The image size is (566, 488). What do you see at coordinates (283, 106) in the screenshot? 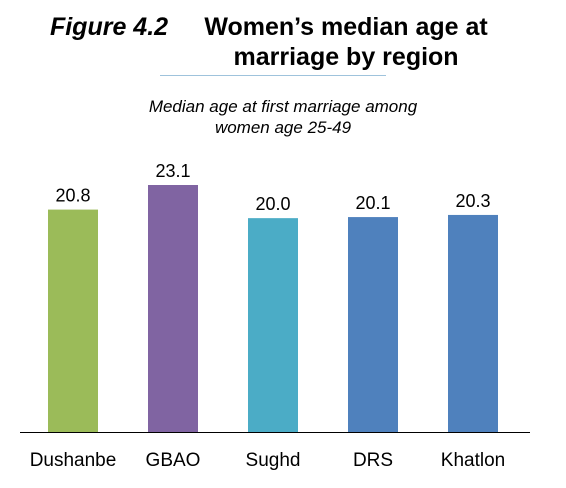
I see `subtitle-line-1: Median age at first marriage among` at bounding box center [283, 106].